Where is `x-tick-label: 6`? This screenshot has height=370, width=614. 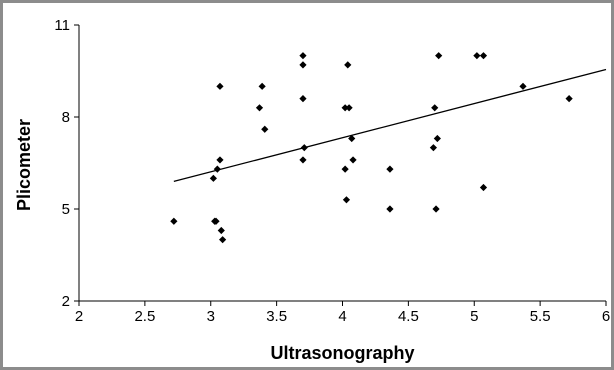 x-tick-label: 6 is located at coordinates (606, 316).